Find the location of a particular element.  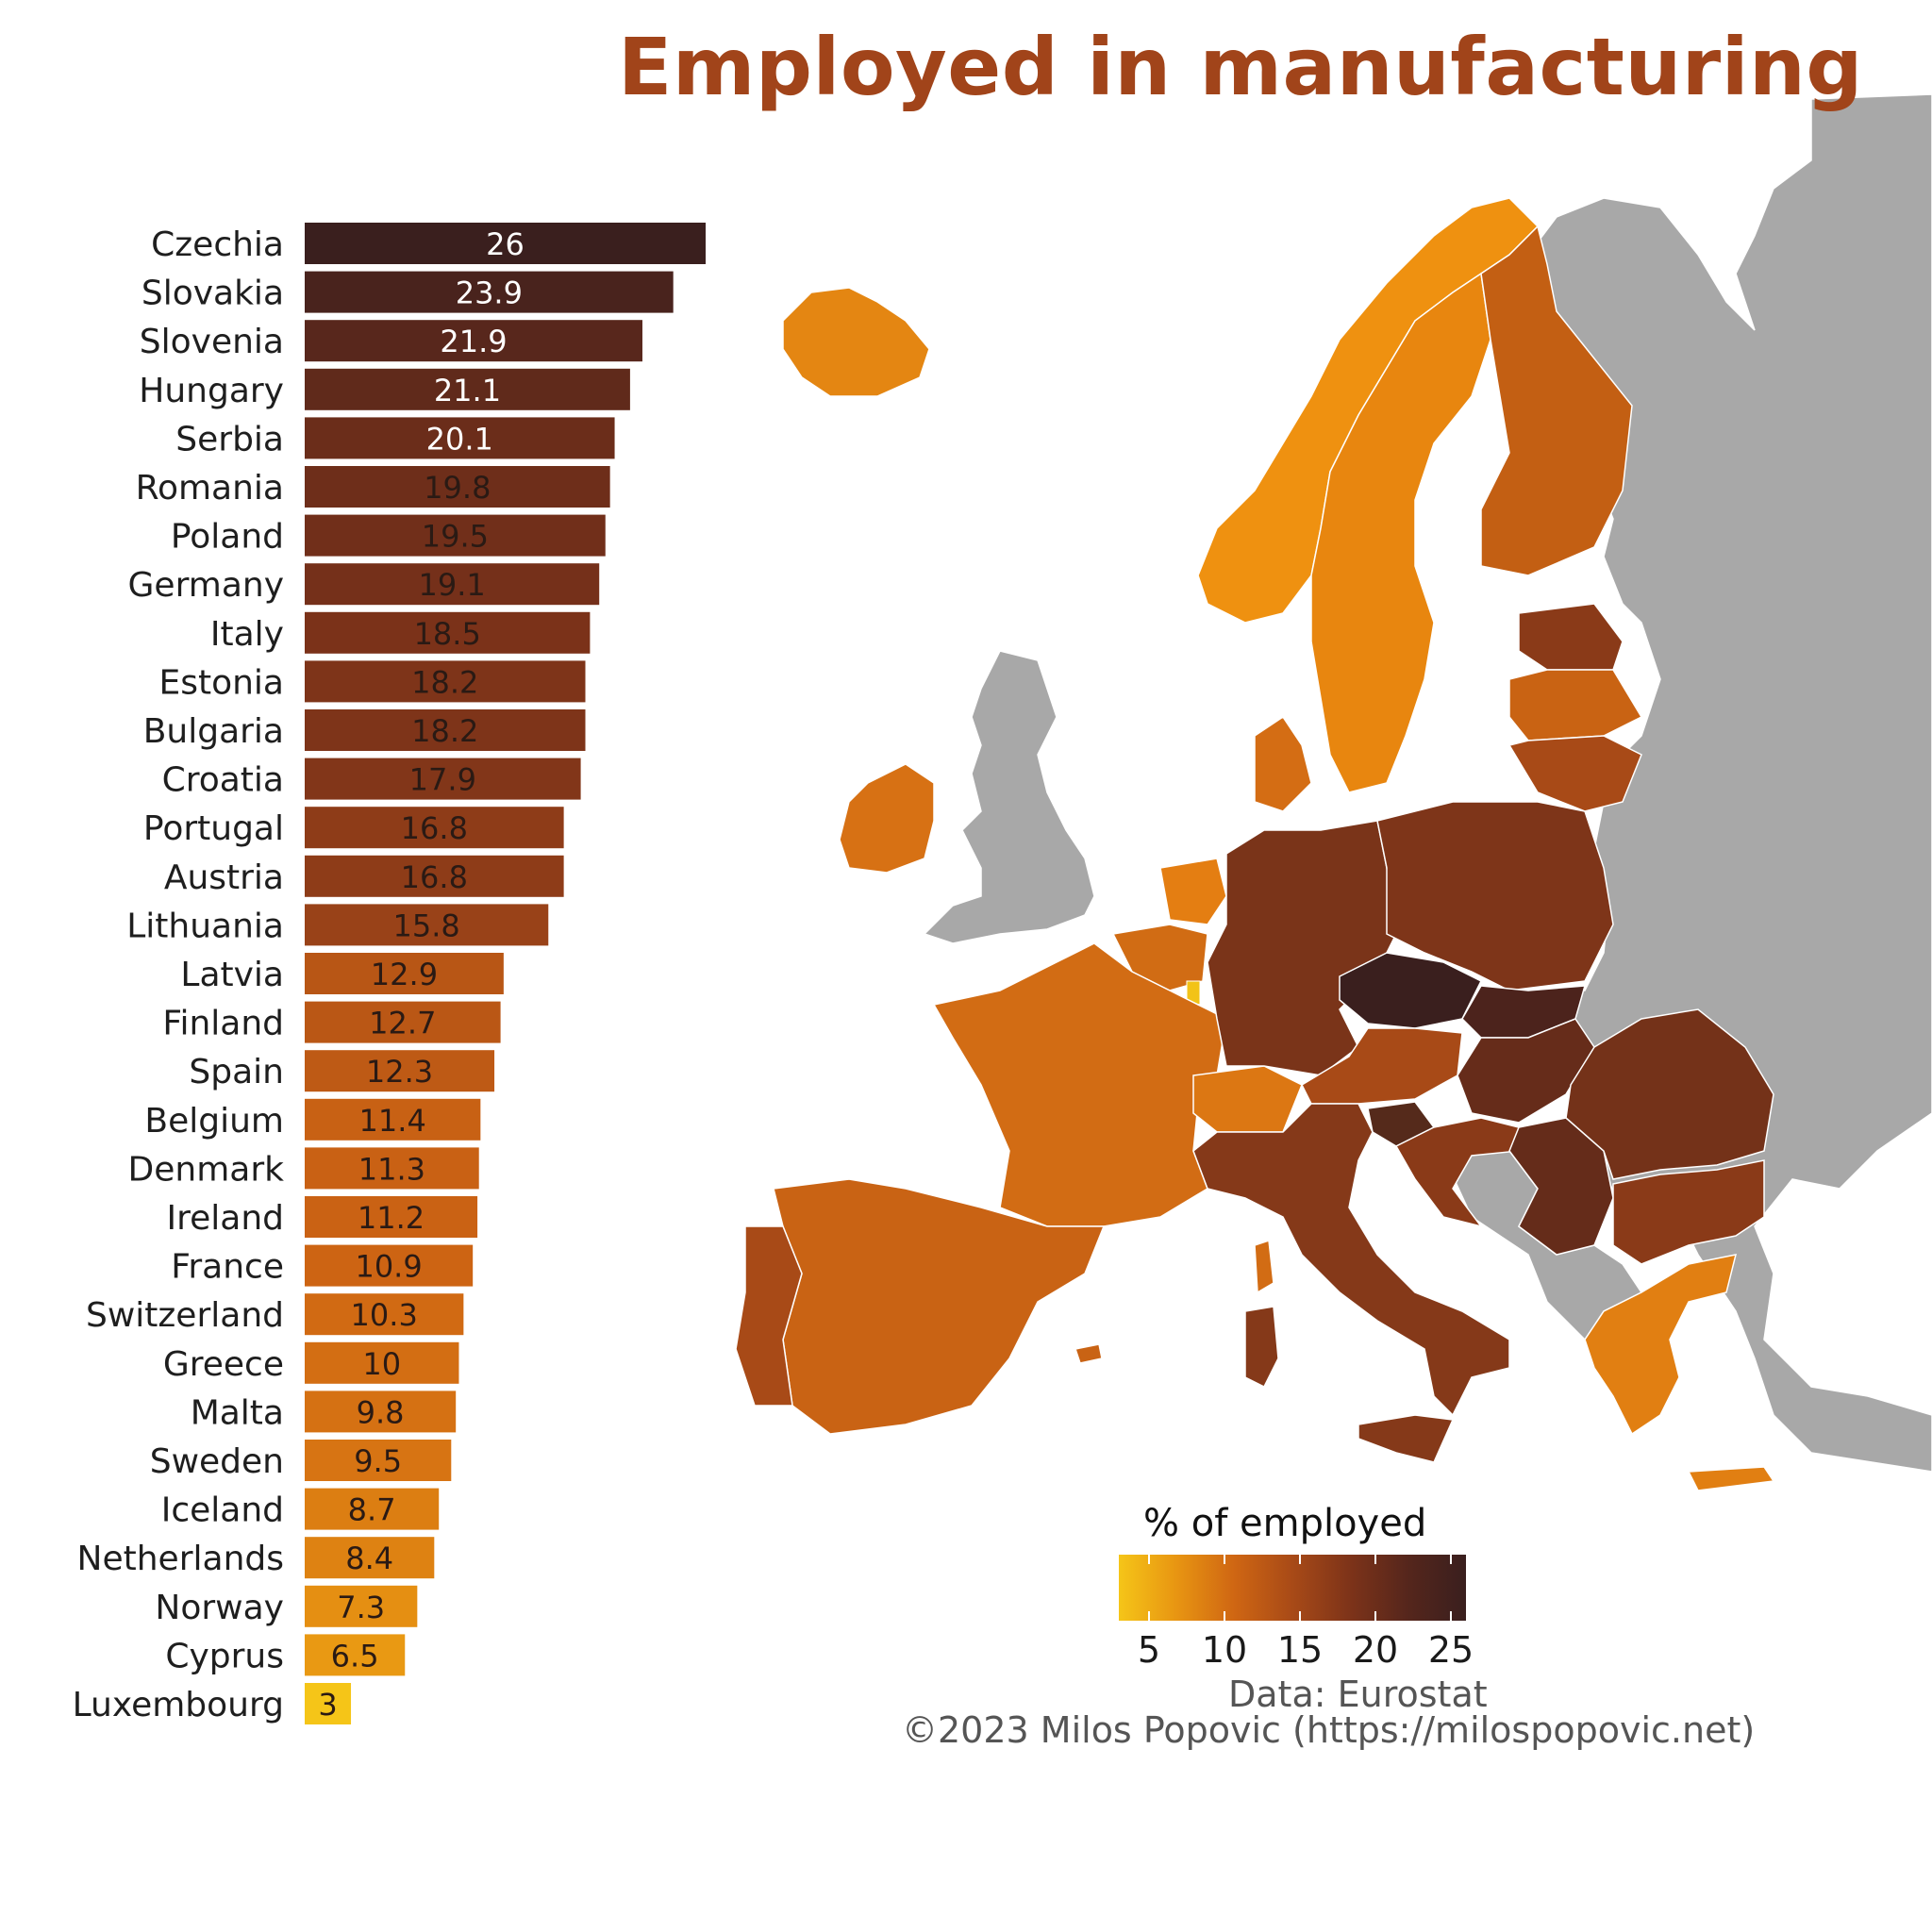

bar-value-estonia: 18.2 is located at coordinates (445, 682).